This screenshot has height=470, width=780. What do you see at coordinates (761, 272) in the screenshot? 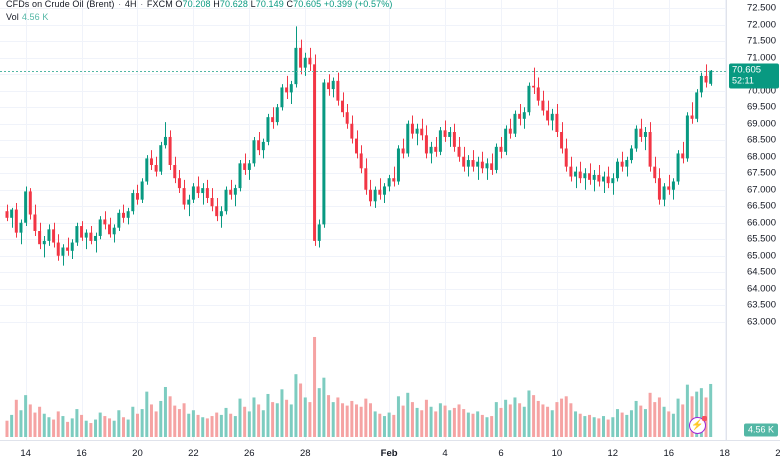
I see `price-tick-15: 64.500` at bounding box center [761, 272].